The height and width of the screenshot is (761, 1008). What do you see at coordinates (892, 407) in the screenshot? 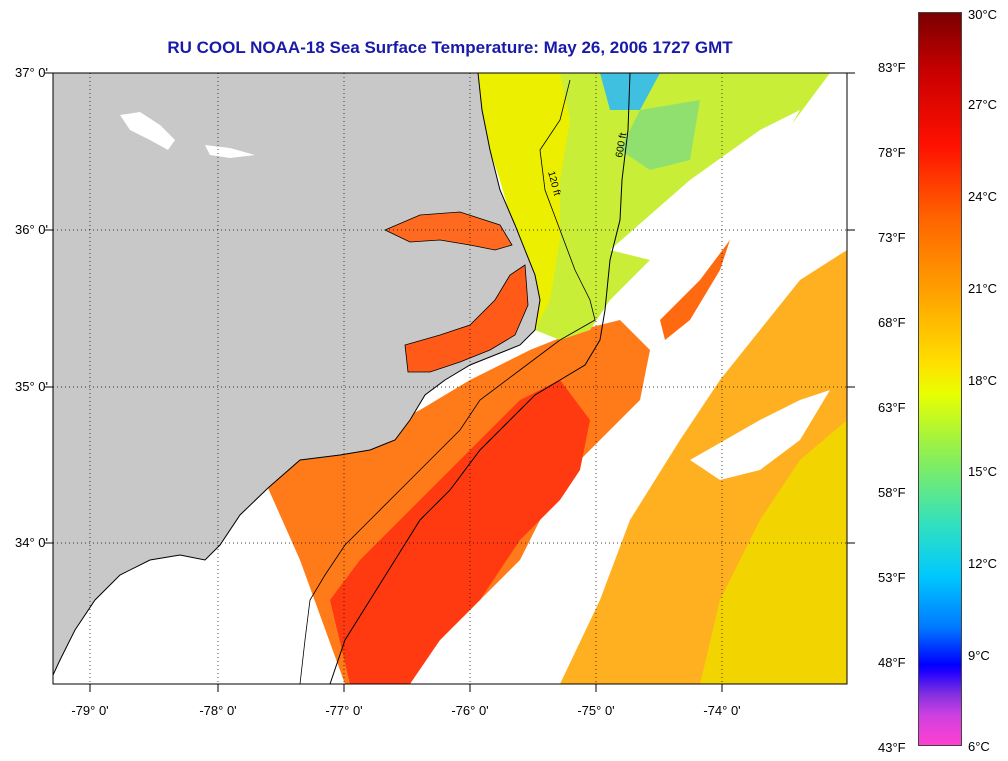
I see `colorbar-f-label: 63°F` at bounding box center [892, 407].